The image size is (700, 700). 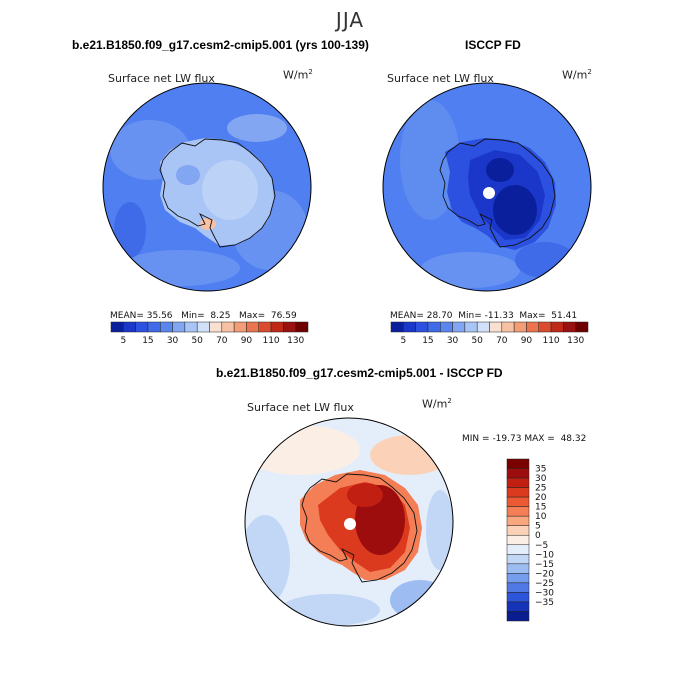 What do you see at coordinates (127, 316) in the screenshot?
I see `panel-1-mean-label: MEAN=` at bounding box center [127, 316].